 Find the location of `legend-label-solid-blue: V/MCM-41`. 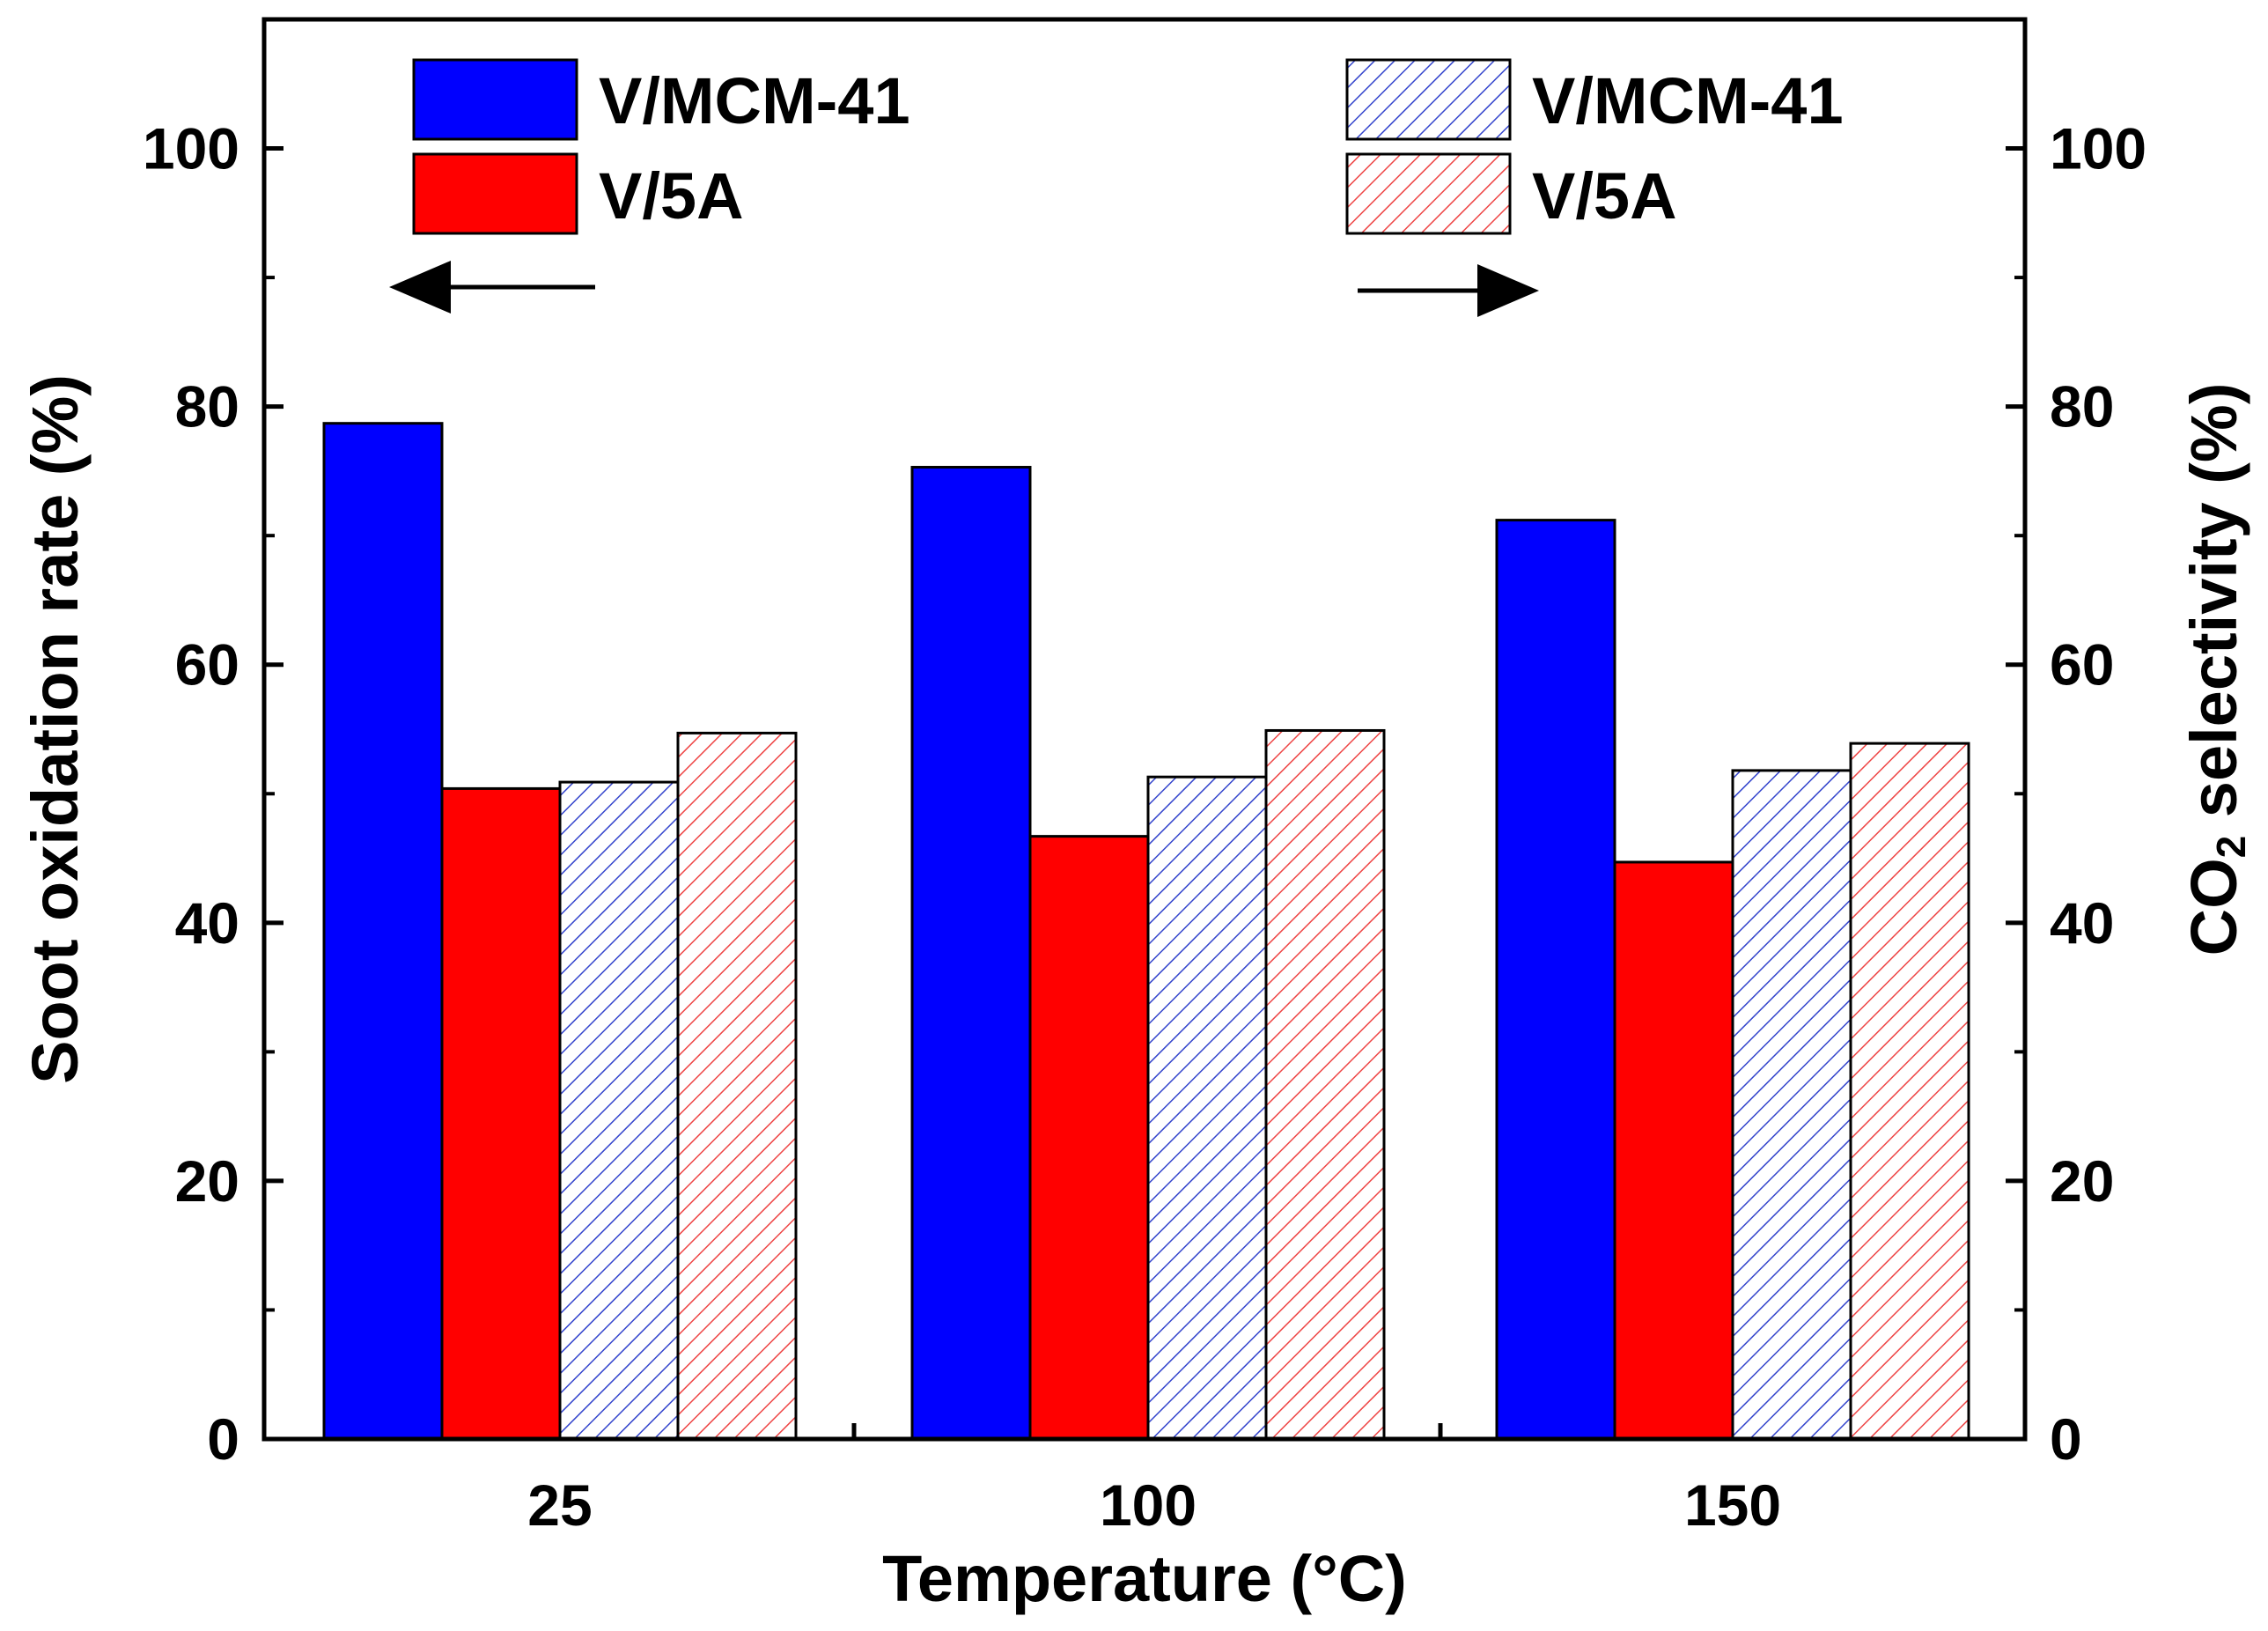

legend-label-solid-blue: V/MCM-41 is located at coordinates (754, 100).